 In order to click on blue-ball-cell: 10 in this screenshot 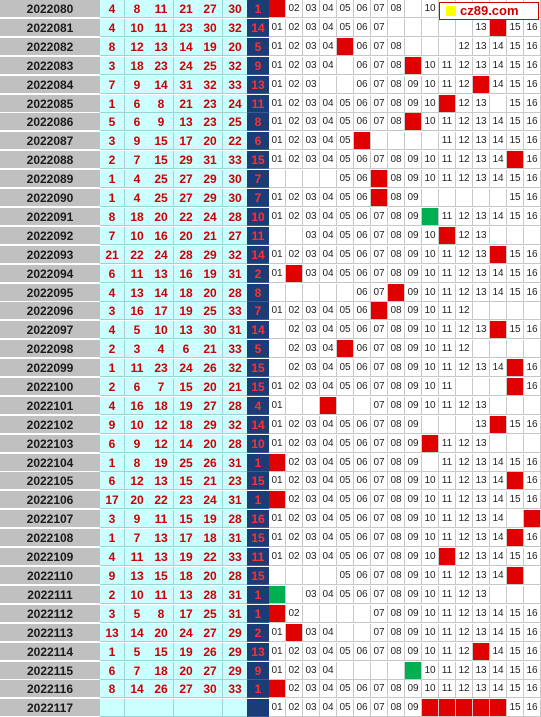, I will do `click(258, 217)`.